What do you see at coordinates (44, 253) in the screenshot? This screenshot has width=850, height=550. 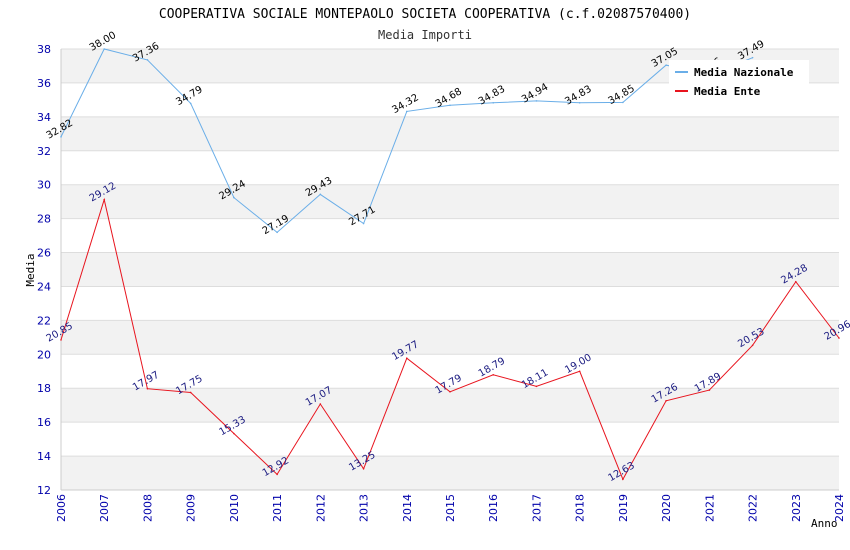 I see `y-tick-label: 26` at bounding box center [44, 253].